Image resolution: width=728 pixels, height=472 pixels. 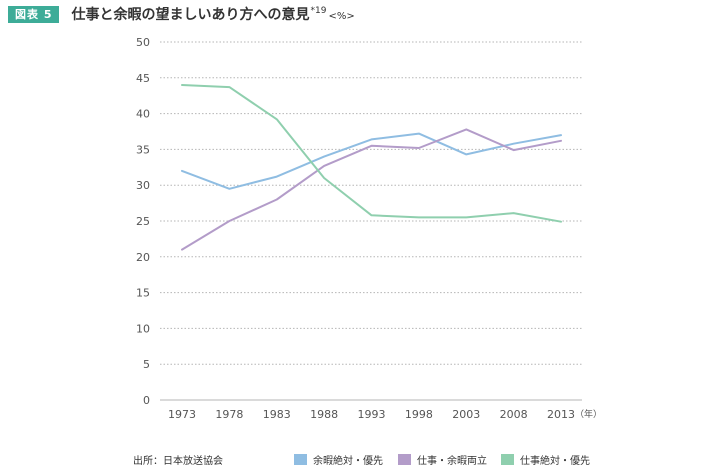 What do you see at coordinates (419, 414) in the screenshot?
I see `x-tick-label-1998: 1998` at bounding box center [419, 414].